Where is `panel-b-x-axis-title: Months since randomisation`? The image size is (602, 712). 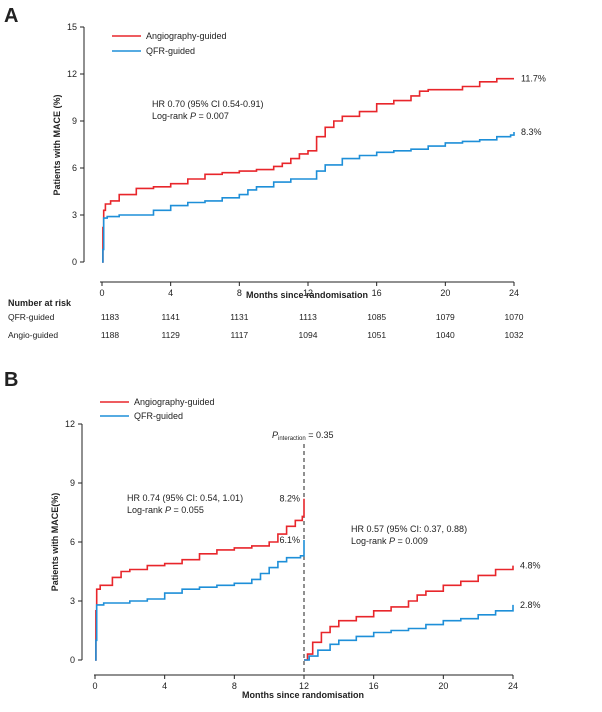 panel-b-x-axis-title: Months since randomisation is located at coordinates (303, 695).